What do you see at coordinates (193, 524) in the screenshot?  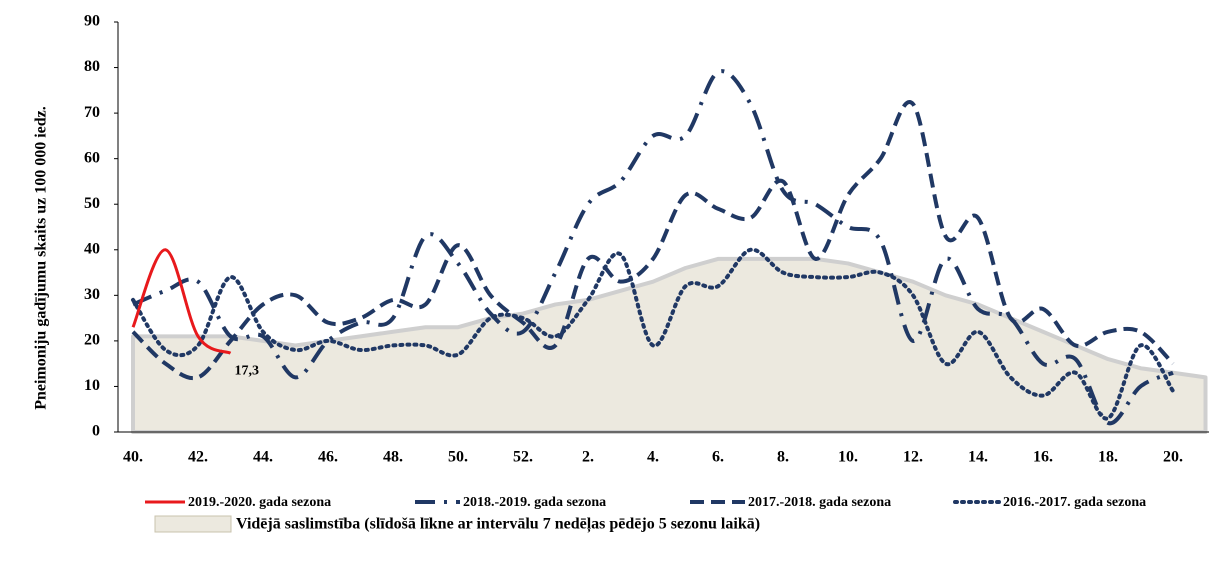 I see `legend-swatch` at bounding box center [193, 524].